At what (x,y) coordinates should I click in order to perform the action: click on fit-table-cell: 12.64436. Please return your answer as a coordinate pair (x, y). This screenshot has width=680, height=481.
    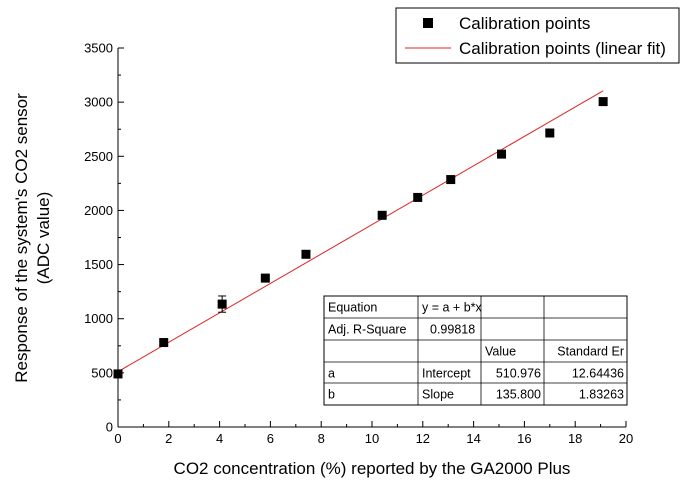
    Looking at the image, I should click on (598, 374).